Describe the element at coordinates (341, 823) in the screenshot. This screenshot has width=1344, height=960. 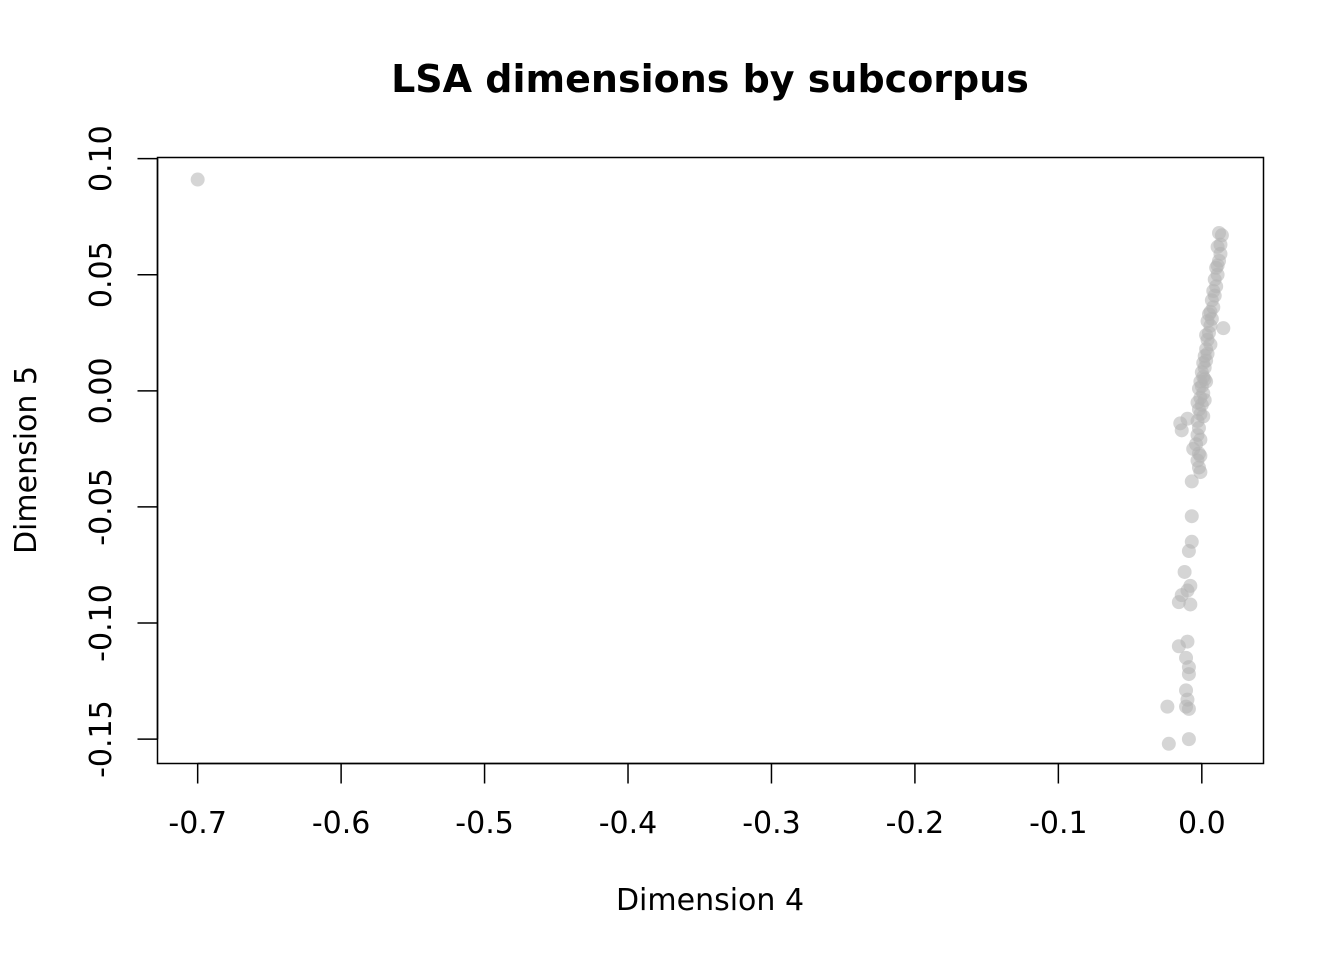
I see `x-tick-label: -0.6` at that location.